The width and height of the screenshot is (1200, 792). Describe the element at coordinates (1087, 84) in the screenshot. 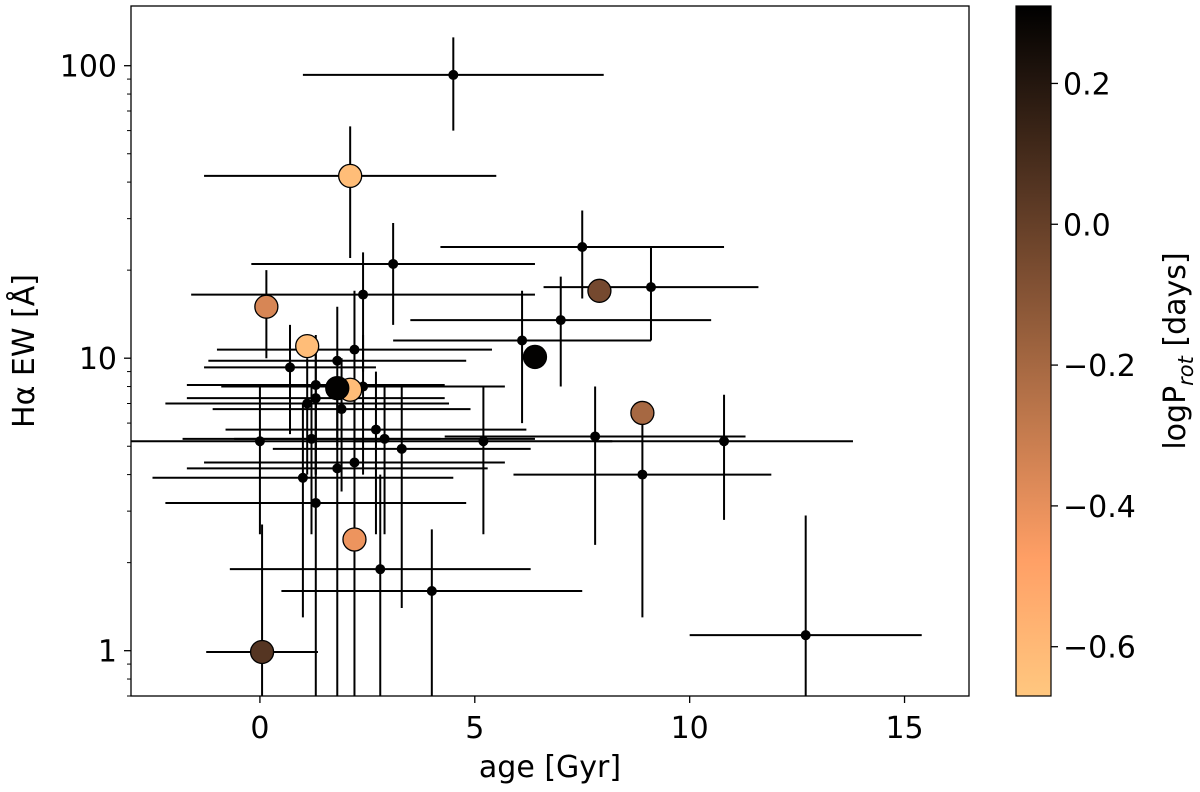

I see `colorbar-tick-label: 0.2` at that location.